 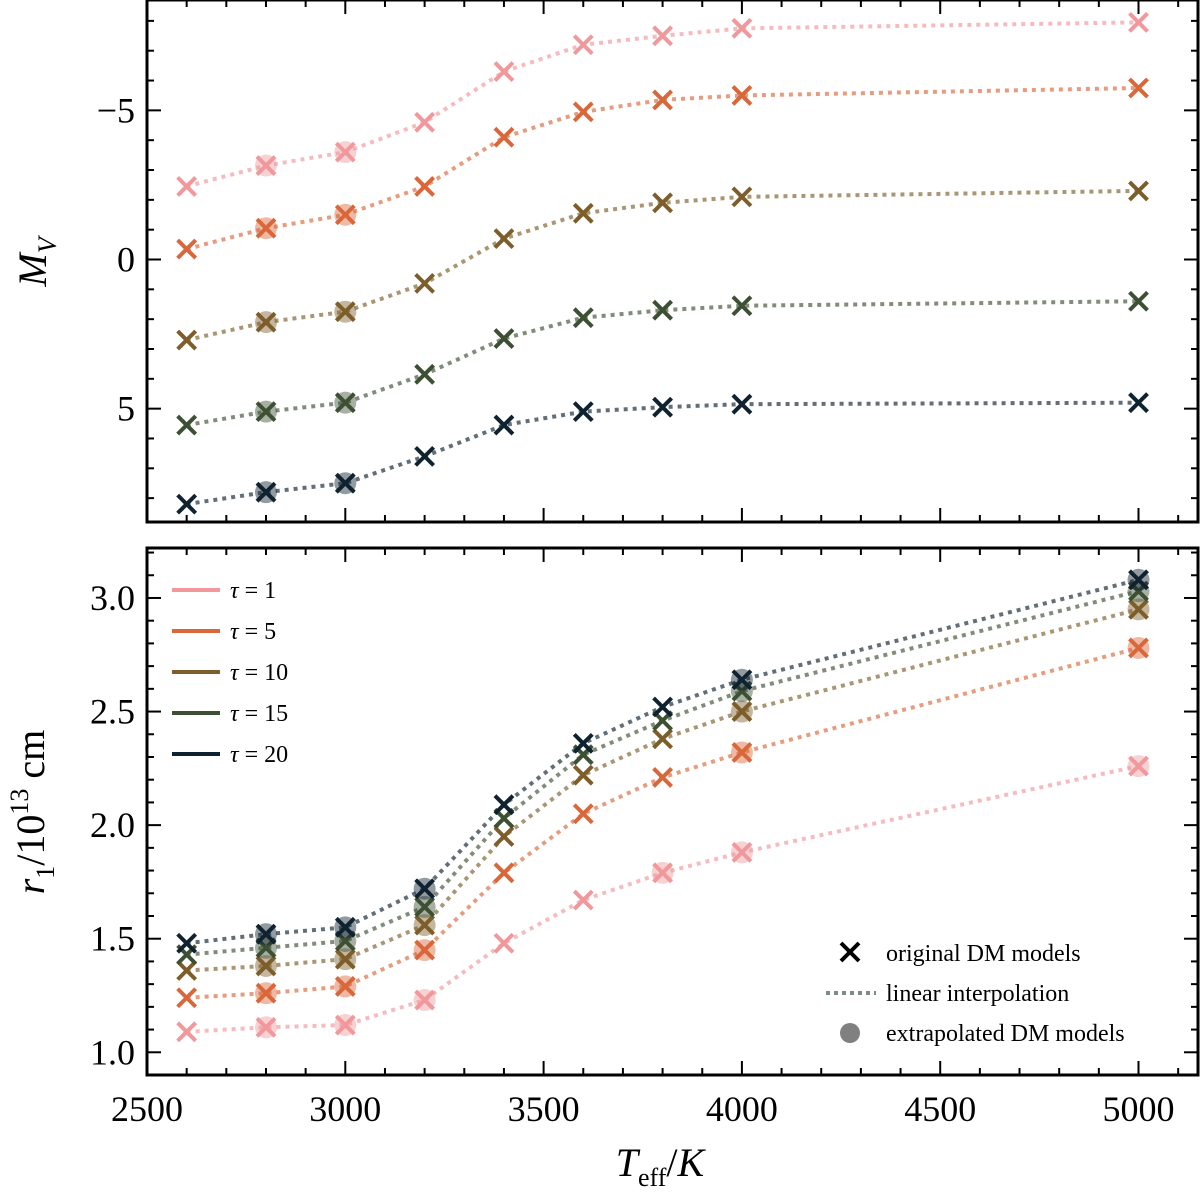 I want to click on legend-label-tau-20: τ = 20, so click(x=259, y=755).